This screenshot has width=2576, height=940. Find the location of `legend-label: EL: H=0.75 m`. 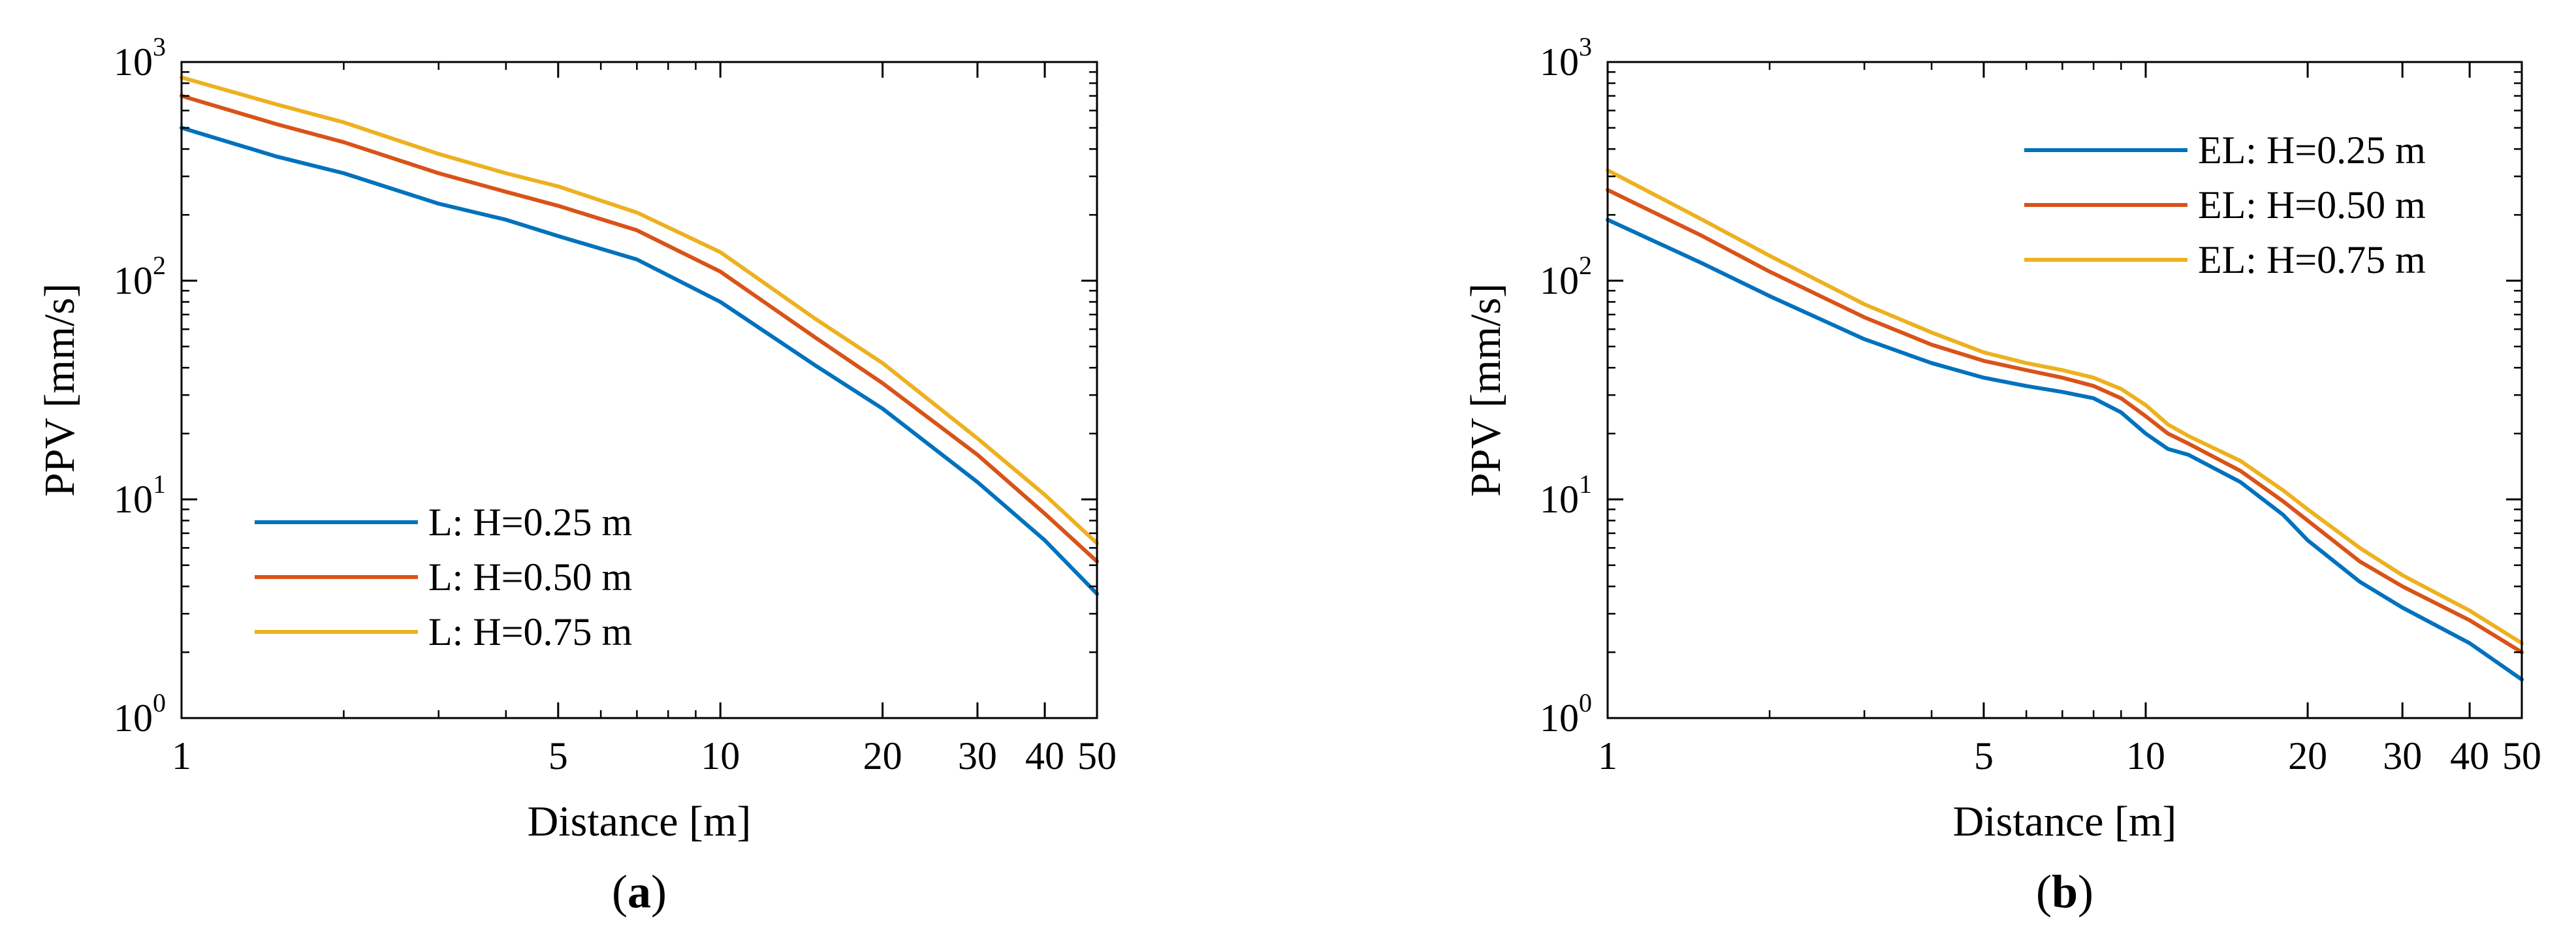

legend-label: EL: H=0.75 m is located at coordinates (2312, 259).